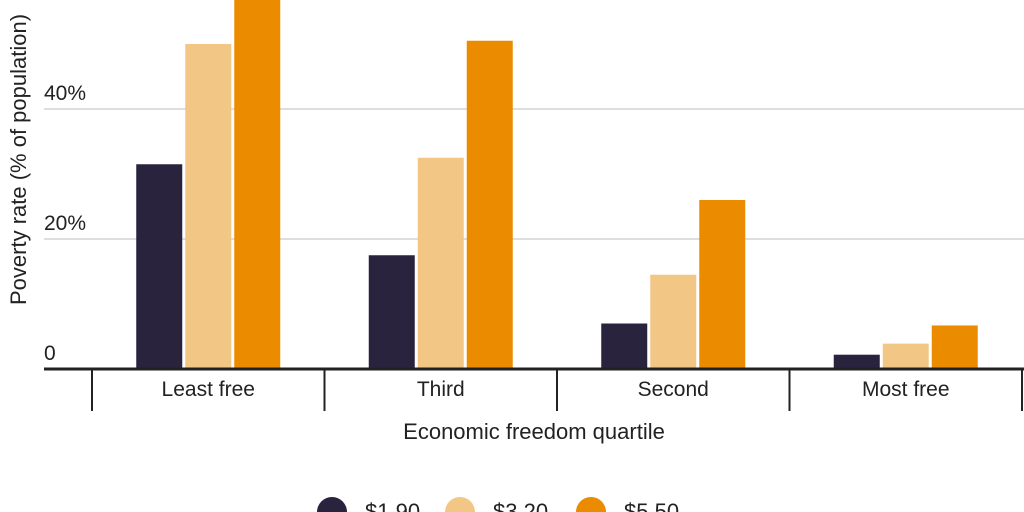  What do you see at coordinates (208, 389) in the screenshot?
I see `x-tick-label: Least free` at bounding box center [208, 389].